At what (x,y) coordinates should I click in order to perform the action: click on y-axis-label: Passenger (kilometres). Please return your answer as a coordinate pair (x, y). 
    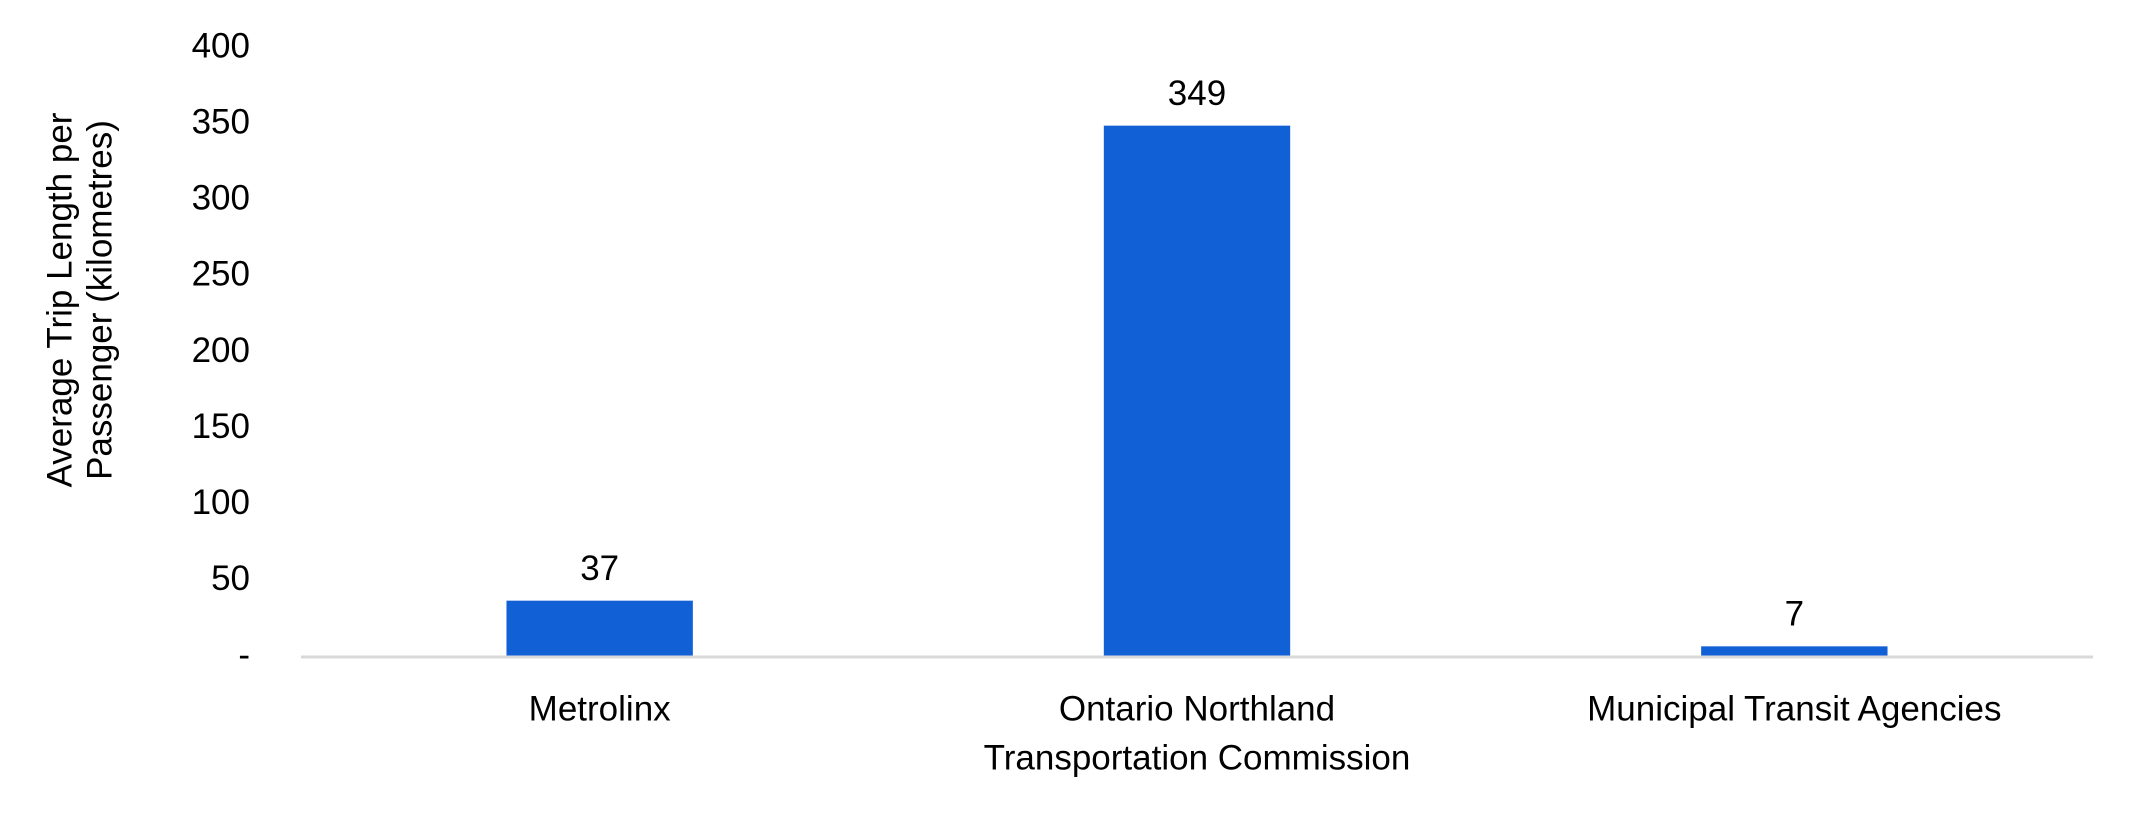
    Looking at the image, I should click on (99, 300).